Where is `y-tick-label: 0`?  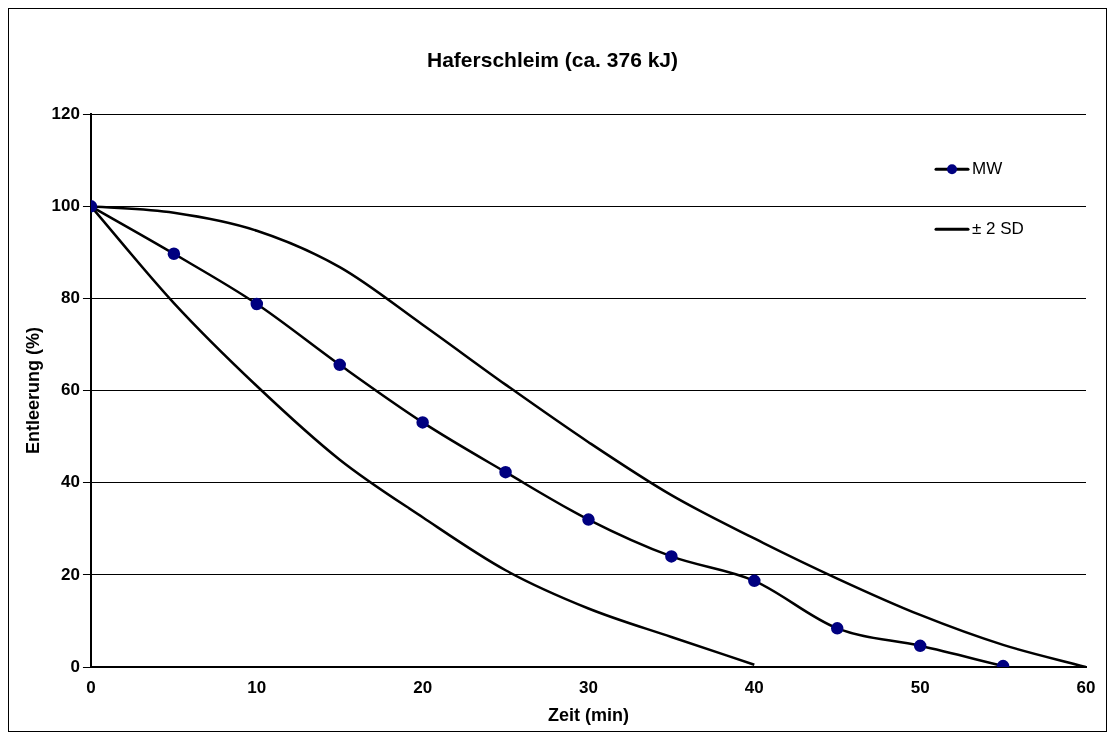
y-tick-label: 0 is located at coordinates (75, 666).